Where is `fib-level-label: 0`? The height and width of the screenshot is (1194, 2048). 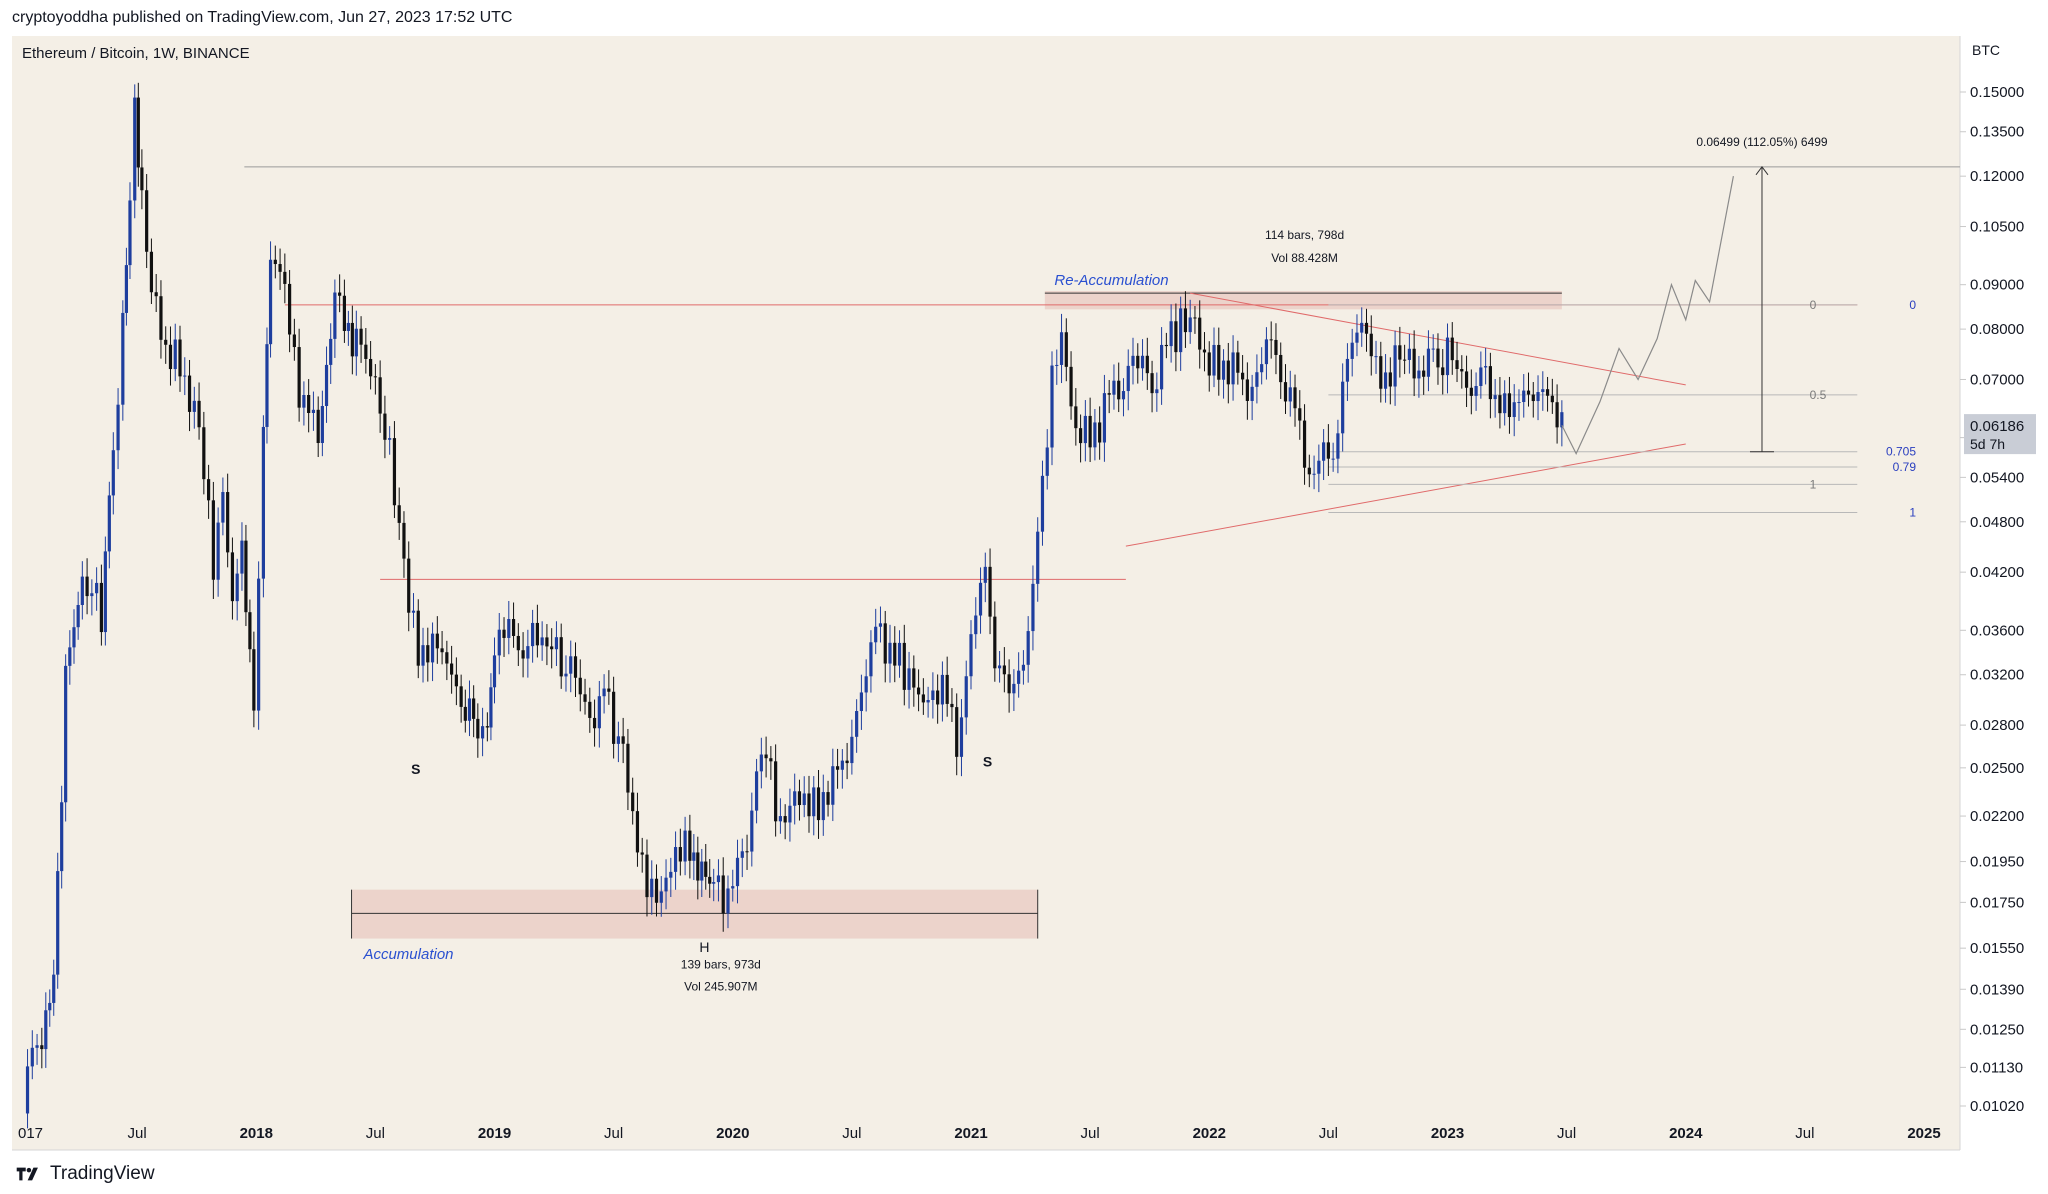 fib-level-label: 0 is located at coordinates (1813, 305).